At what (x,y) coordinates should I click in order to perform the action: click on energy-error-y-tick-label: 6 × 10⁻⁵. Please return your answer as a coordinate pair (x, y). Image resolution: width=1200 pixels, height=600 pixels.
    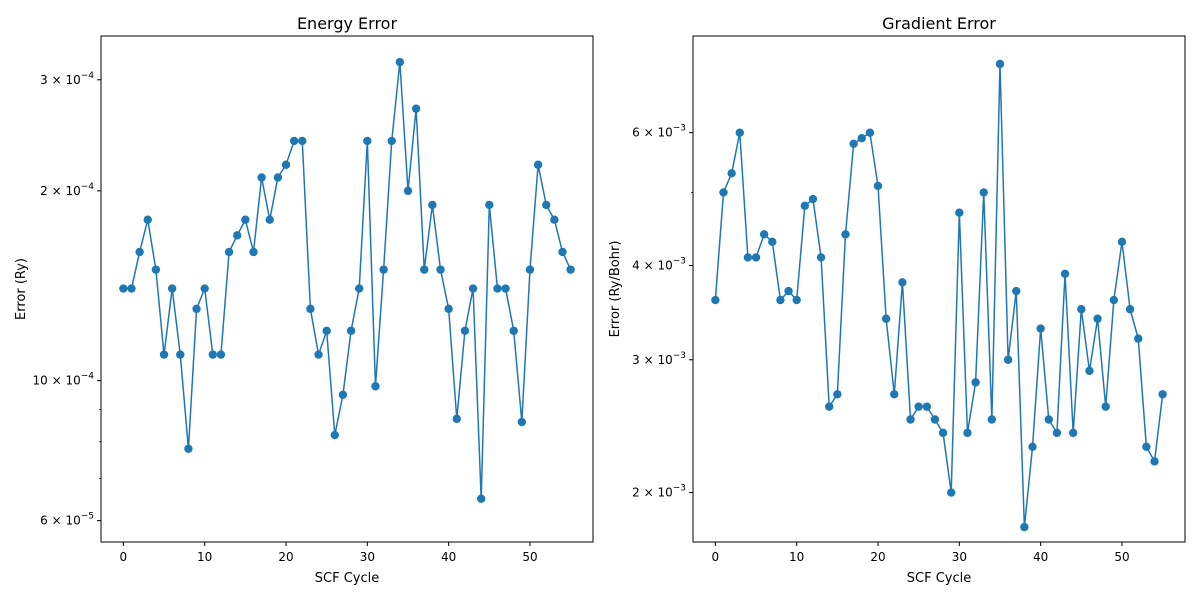
    Looking at the image, I should click on (67, 520).